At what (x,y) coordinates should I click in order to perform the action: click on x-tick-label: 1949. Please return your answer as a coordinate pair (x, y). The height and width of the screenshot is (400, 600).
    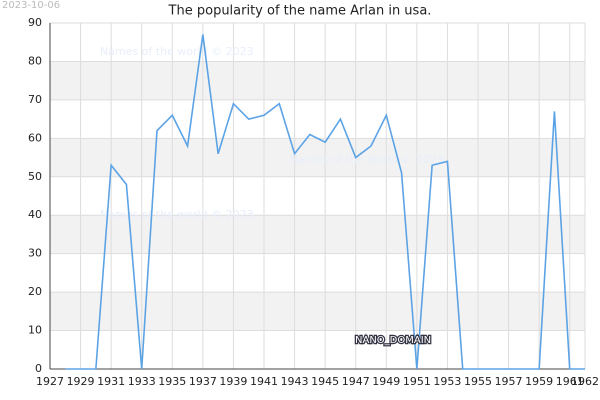
    Looking at the image, I should click on (386, 381).